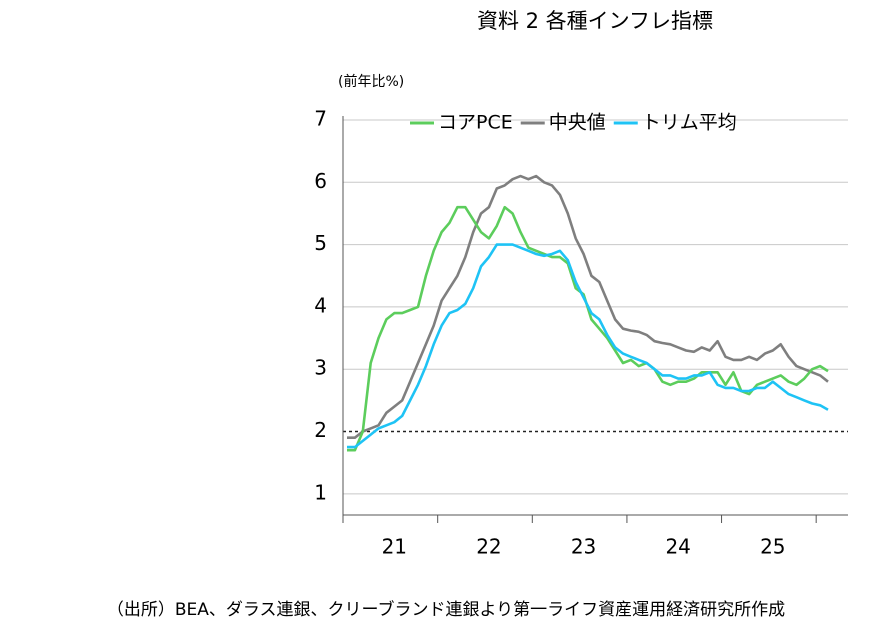  I want to click on y-tick-label: 4, so click(320, 305).